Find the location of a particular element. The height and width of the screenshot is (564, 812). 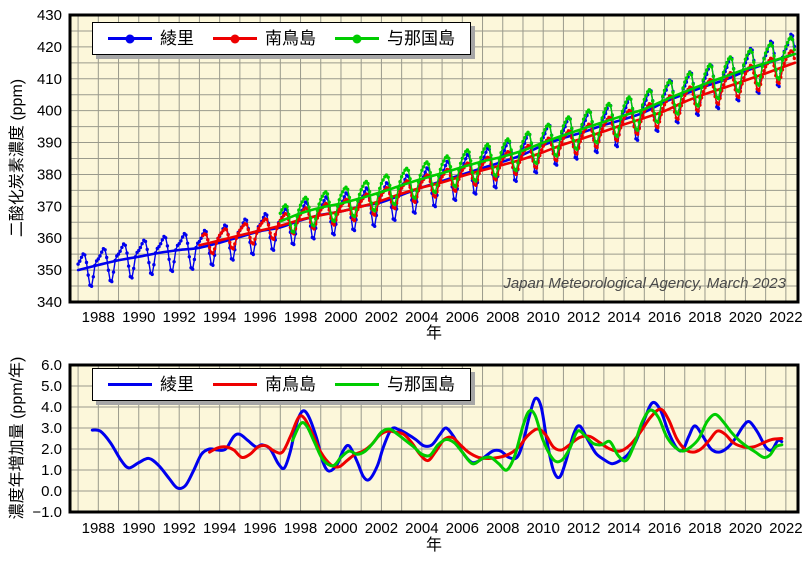

ryori-line-swatch is located at coordinates (130, 38).